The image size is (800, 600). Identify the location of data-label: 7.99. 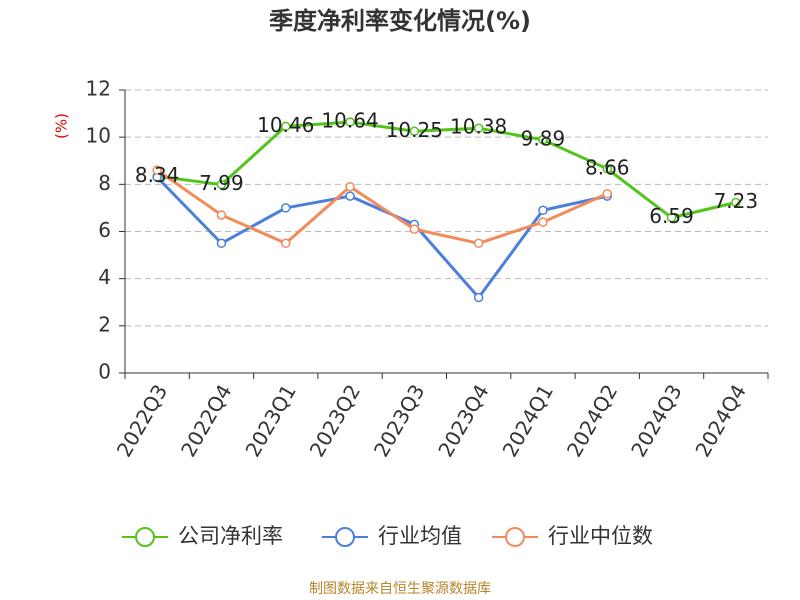
(221, 183).